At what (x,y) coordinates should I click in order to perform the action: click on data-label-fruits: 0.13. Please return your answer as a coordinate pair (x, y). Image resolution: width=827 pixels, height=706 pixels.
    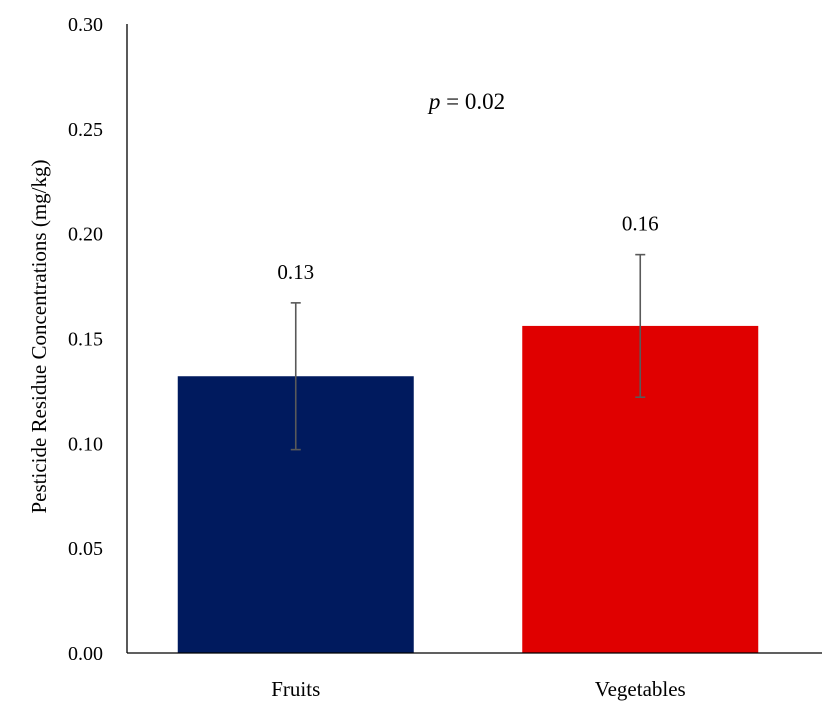
    Looking at the image, I should click on (295, 272).